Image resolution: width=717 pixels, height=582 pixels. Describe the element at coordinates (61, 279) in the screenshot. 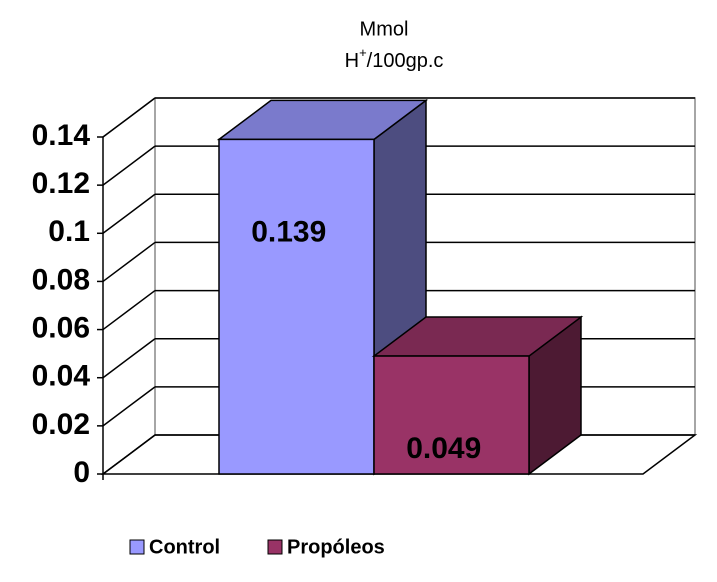

I see `y-tick-label: 0.08` at that location.